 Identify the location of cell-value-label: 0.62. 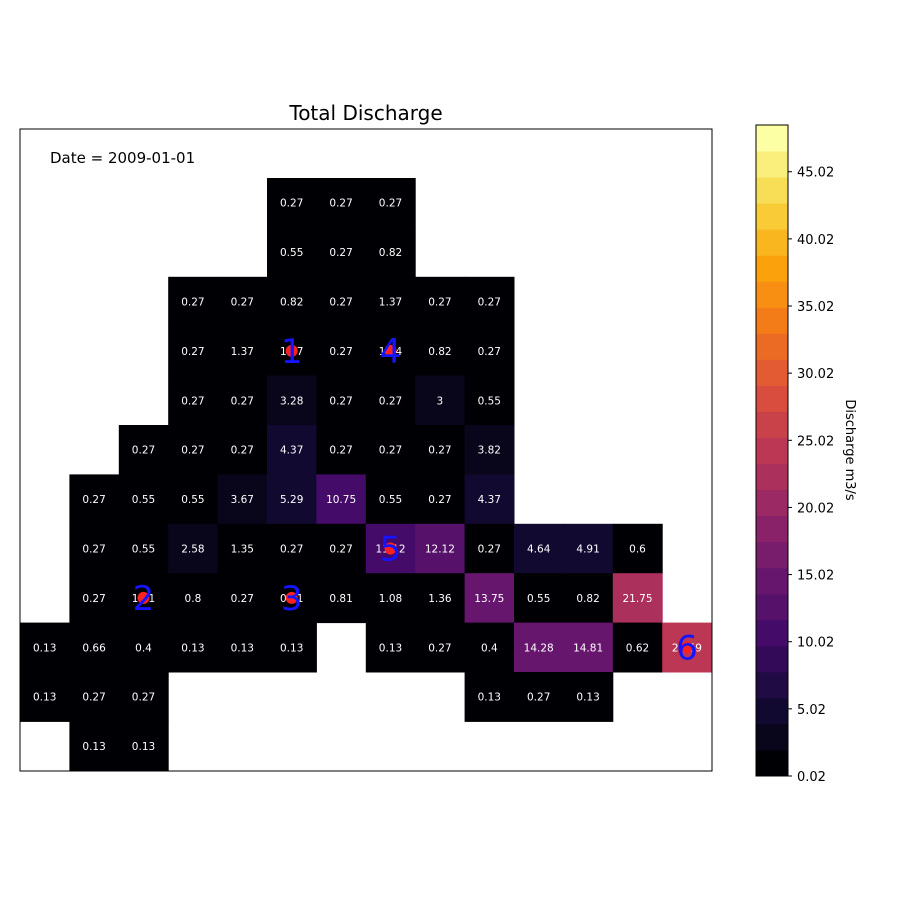
(637, 648).